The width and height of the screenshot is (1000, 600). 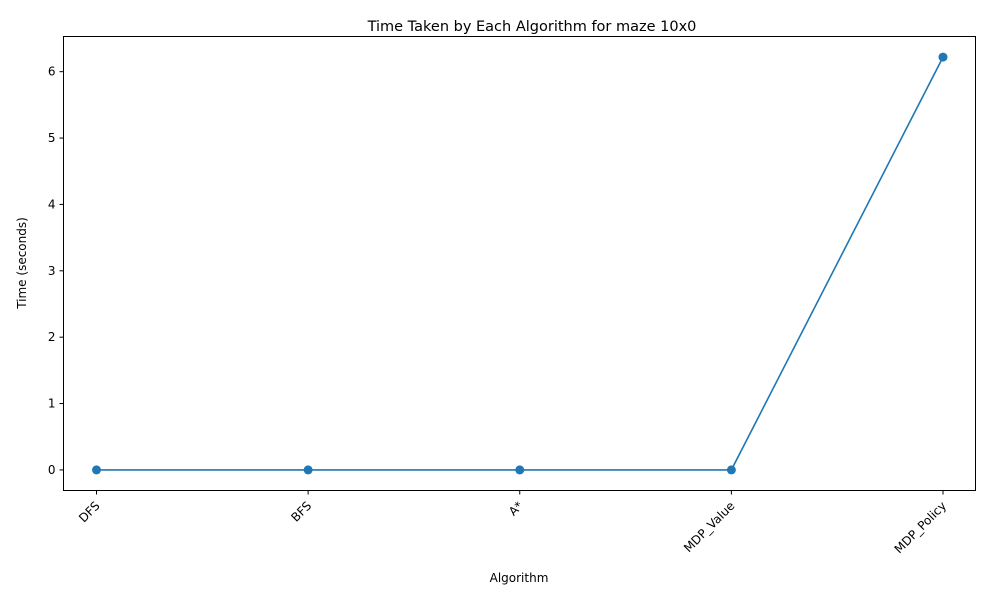 What do you see at coordinates (709, 527) in the screenshot?
I see `x-tick-label: MDP_Value` at bounding box center [709, 527].